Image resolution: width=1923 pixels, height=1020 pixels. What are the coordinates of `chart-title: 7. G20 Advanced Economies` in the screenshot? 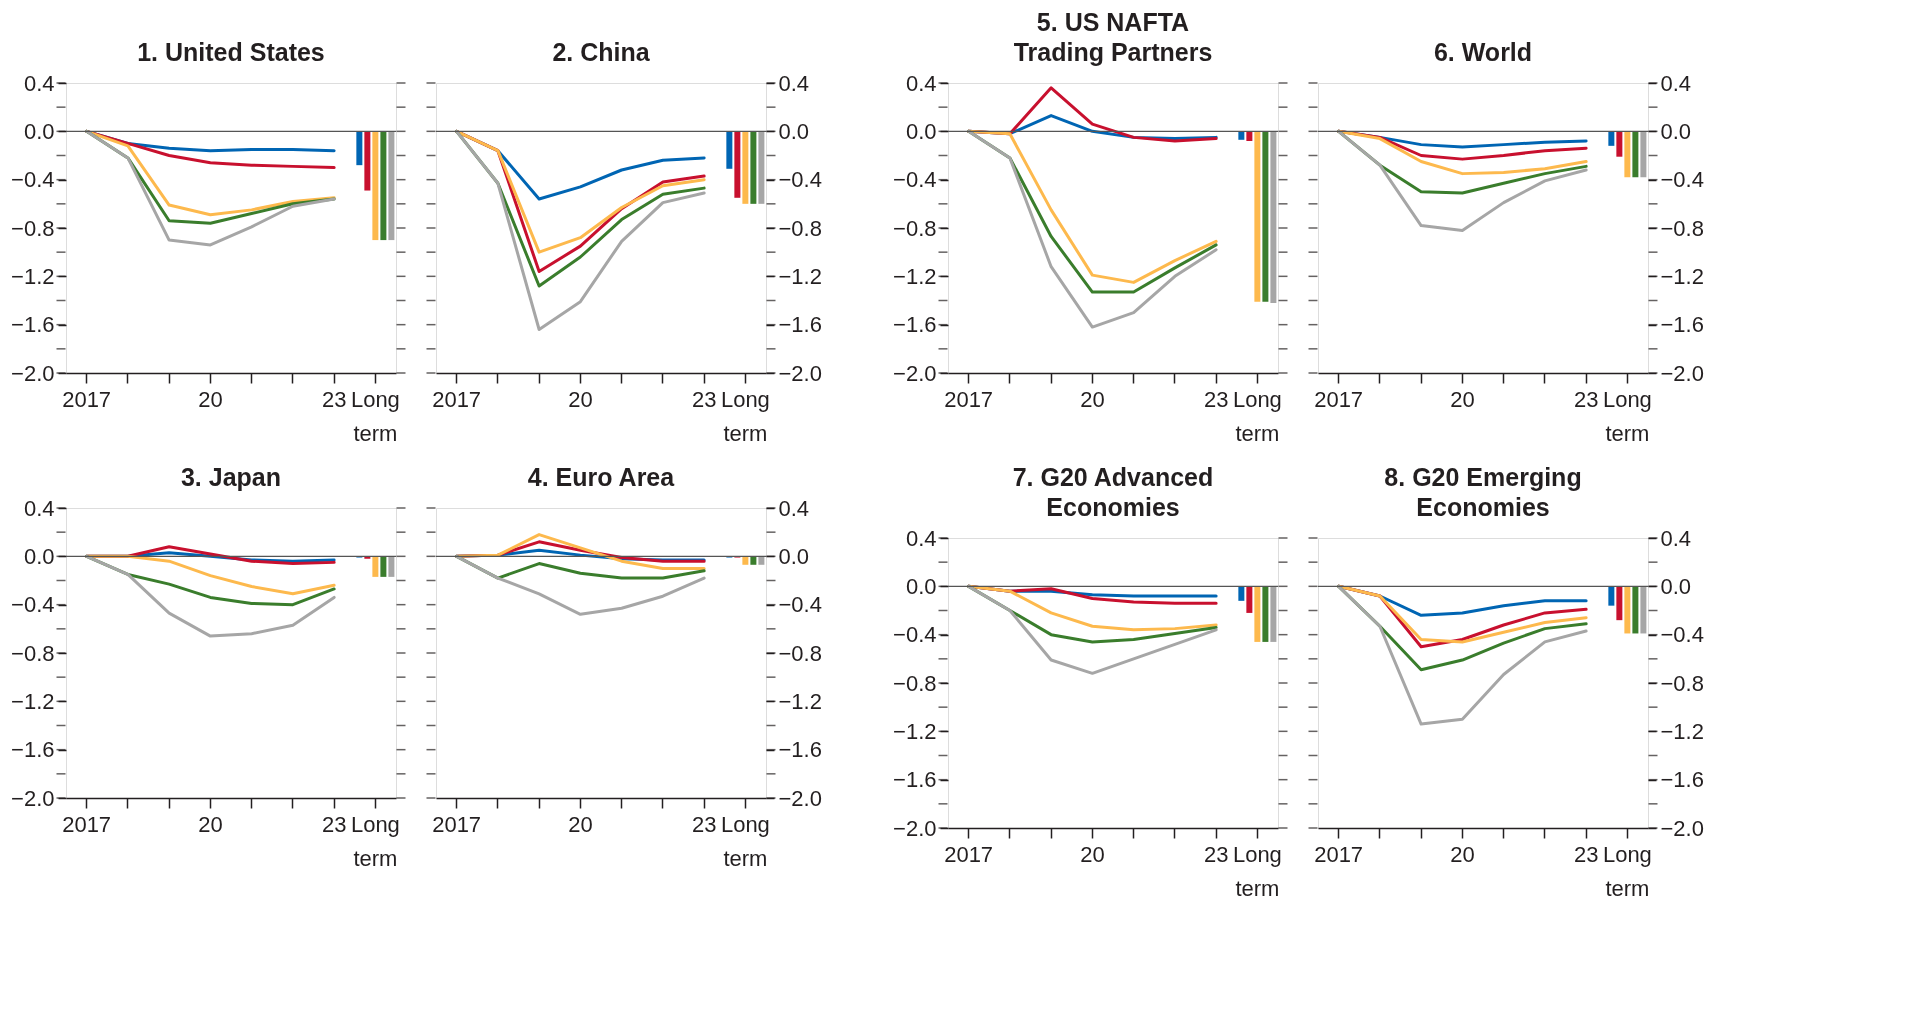 It's located at (1113, 492).